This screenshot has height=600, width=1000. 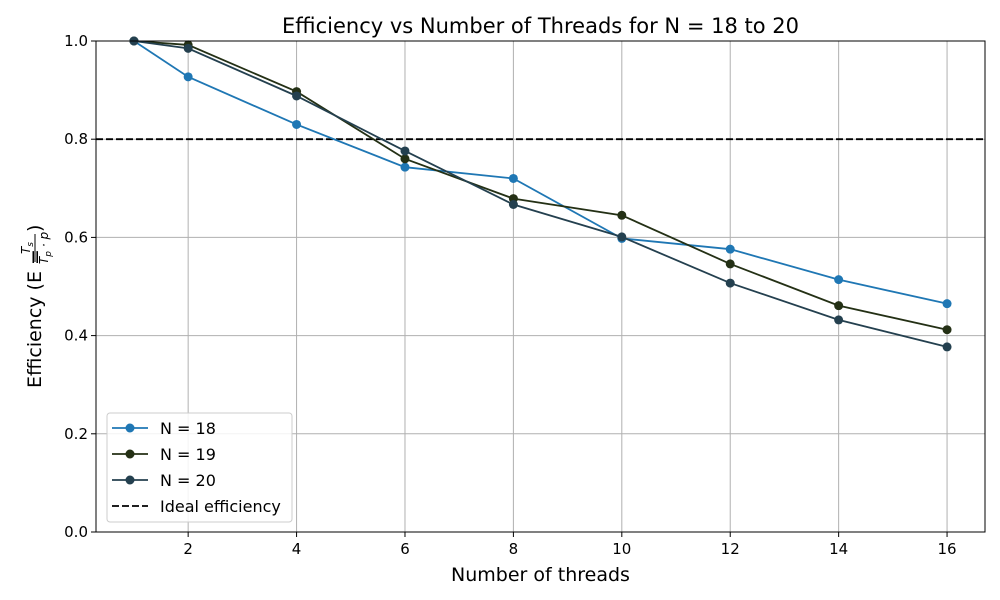 I want to click on y-tick-label: 0.4, so click(x=76, y=336).